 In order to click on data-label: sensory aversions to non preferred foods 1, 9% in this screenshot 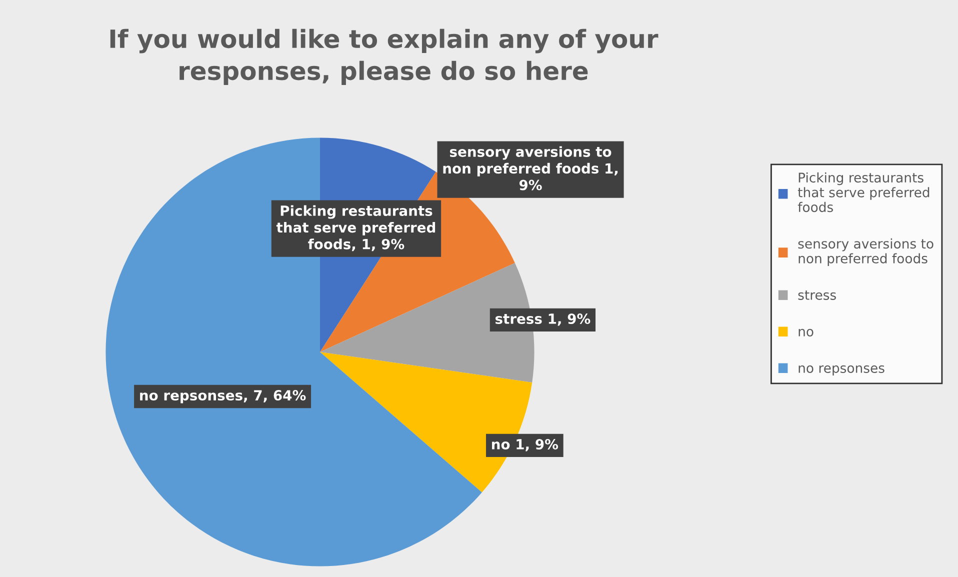, I will do `click(530, 168)`.